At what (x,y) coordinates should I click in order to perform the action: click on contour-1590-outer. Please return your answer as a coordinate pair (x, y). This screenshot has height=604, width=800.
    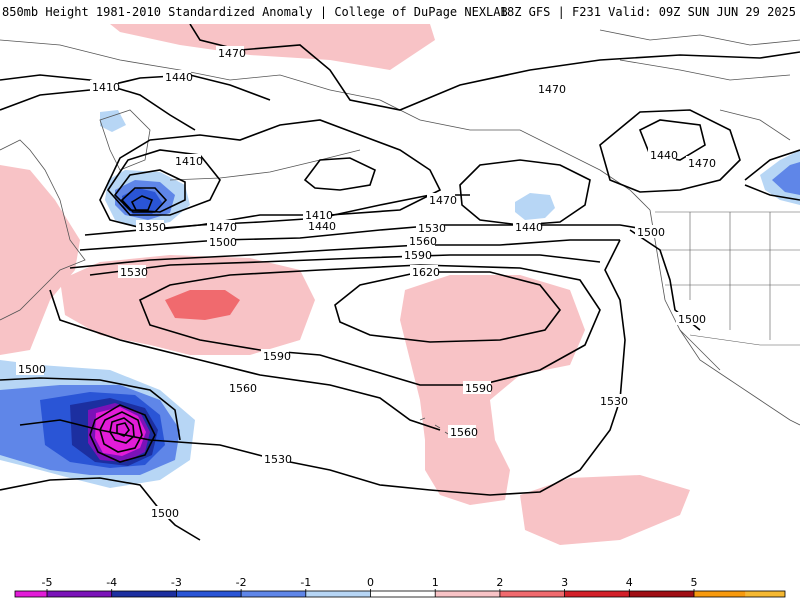
    Looking at the image, I should click on (369, 325).